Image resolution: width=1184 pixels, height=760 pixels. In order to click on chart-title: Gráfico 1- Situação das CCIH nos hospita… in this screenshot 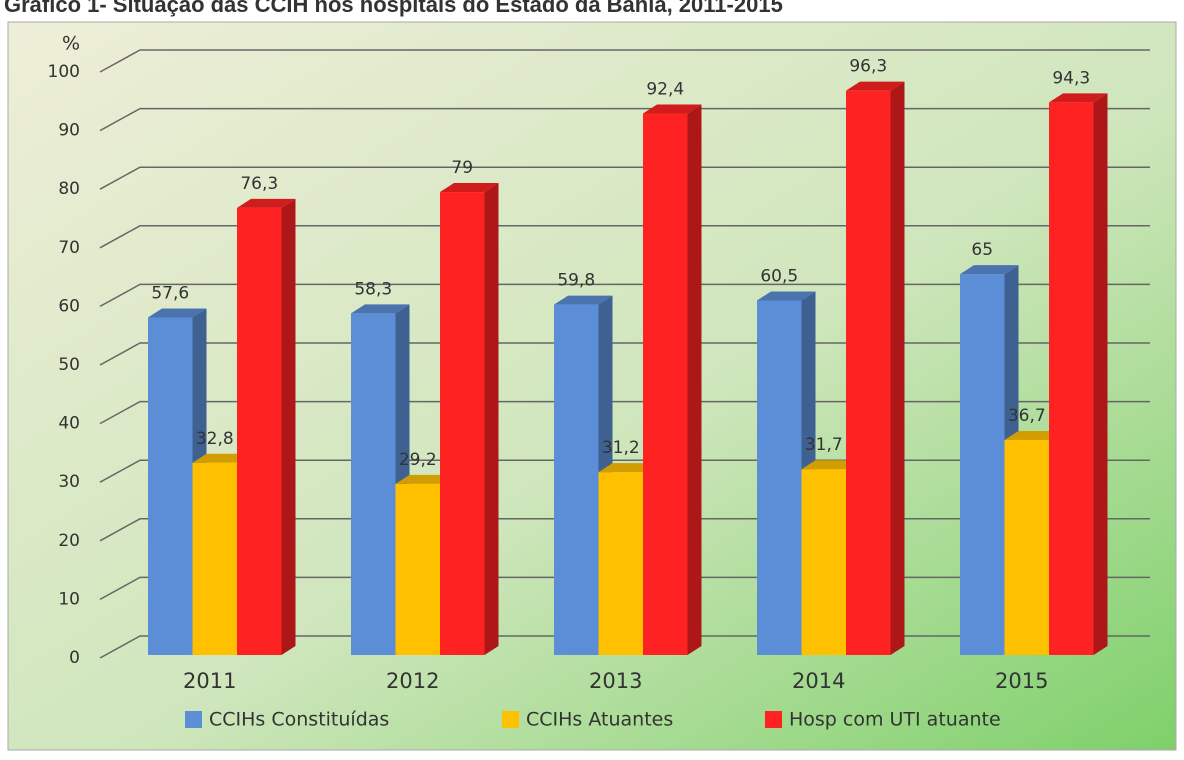, I will do `click(393, 8)`.